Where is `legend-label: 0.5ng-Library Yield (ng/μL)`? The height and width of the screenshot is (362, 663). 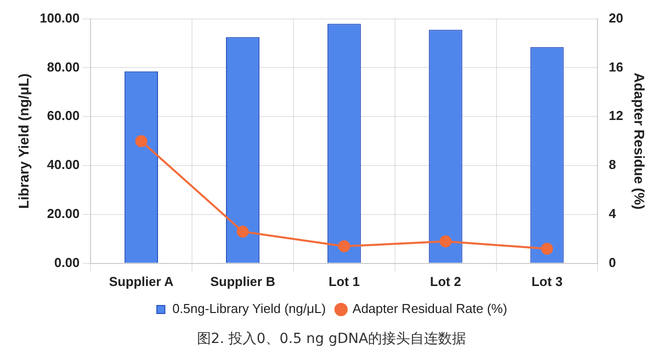
legend-label: 0.5ng-Library Yield (ng/μL) is located at coordinates (249, 308).